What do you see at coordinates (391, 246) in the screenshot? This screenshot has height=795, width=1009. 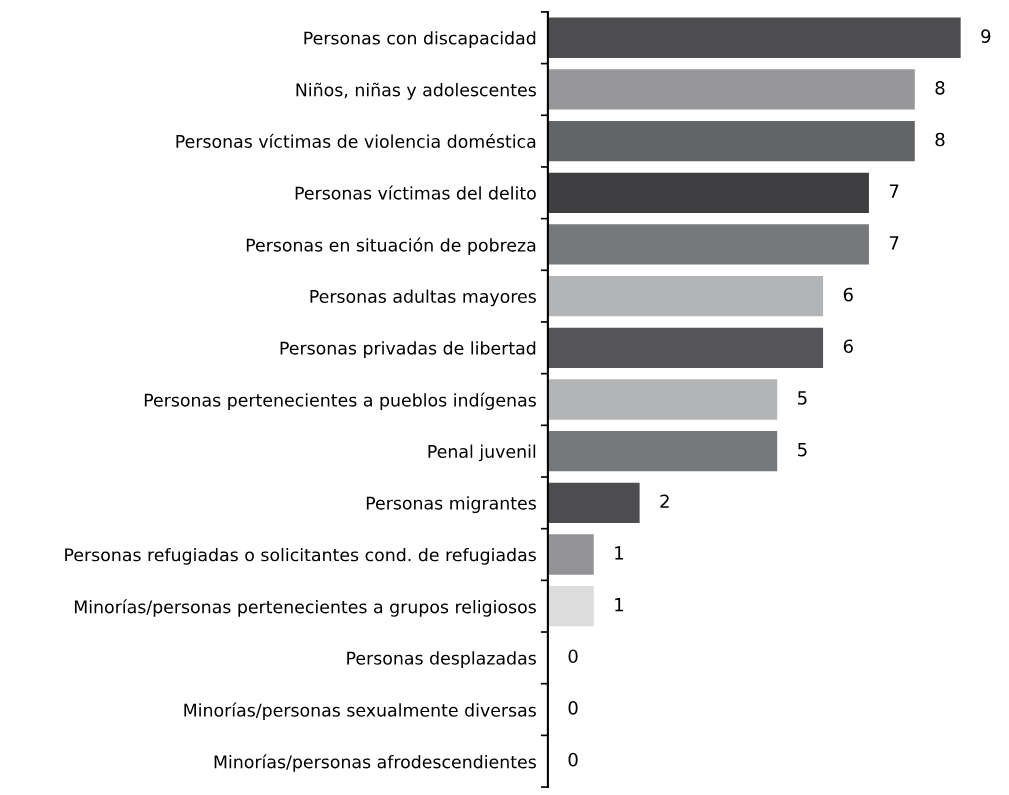 I see `y-tick-label: Personas en situación de pobreza` at bounding box center [391, 246].